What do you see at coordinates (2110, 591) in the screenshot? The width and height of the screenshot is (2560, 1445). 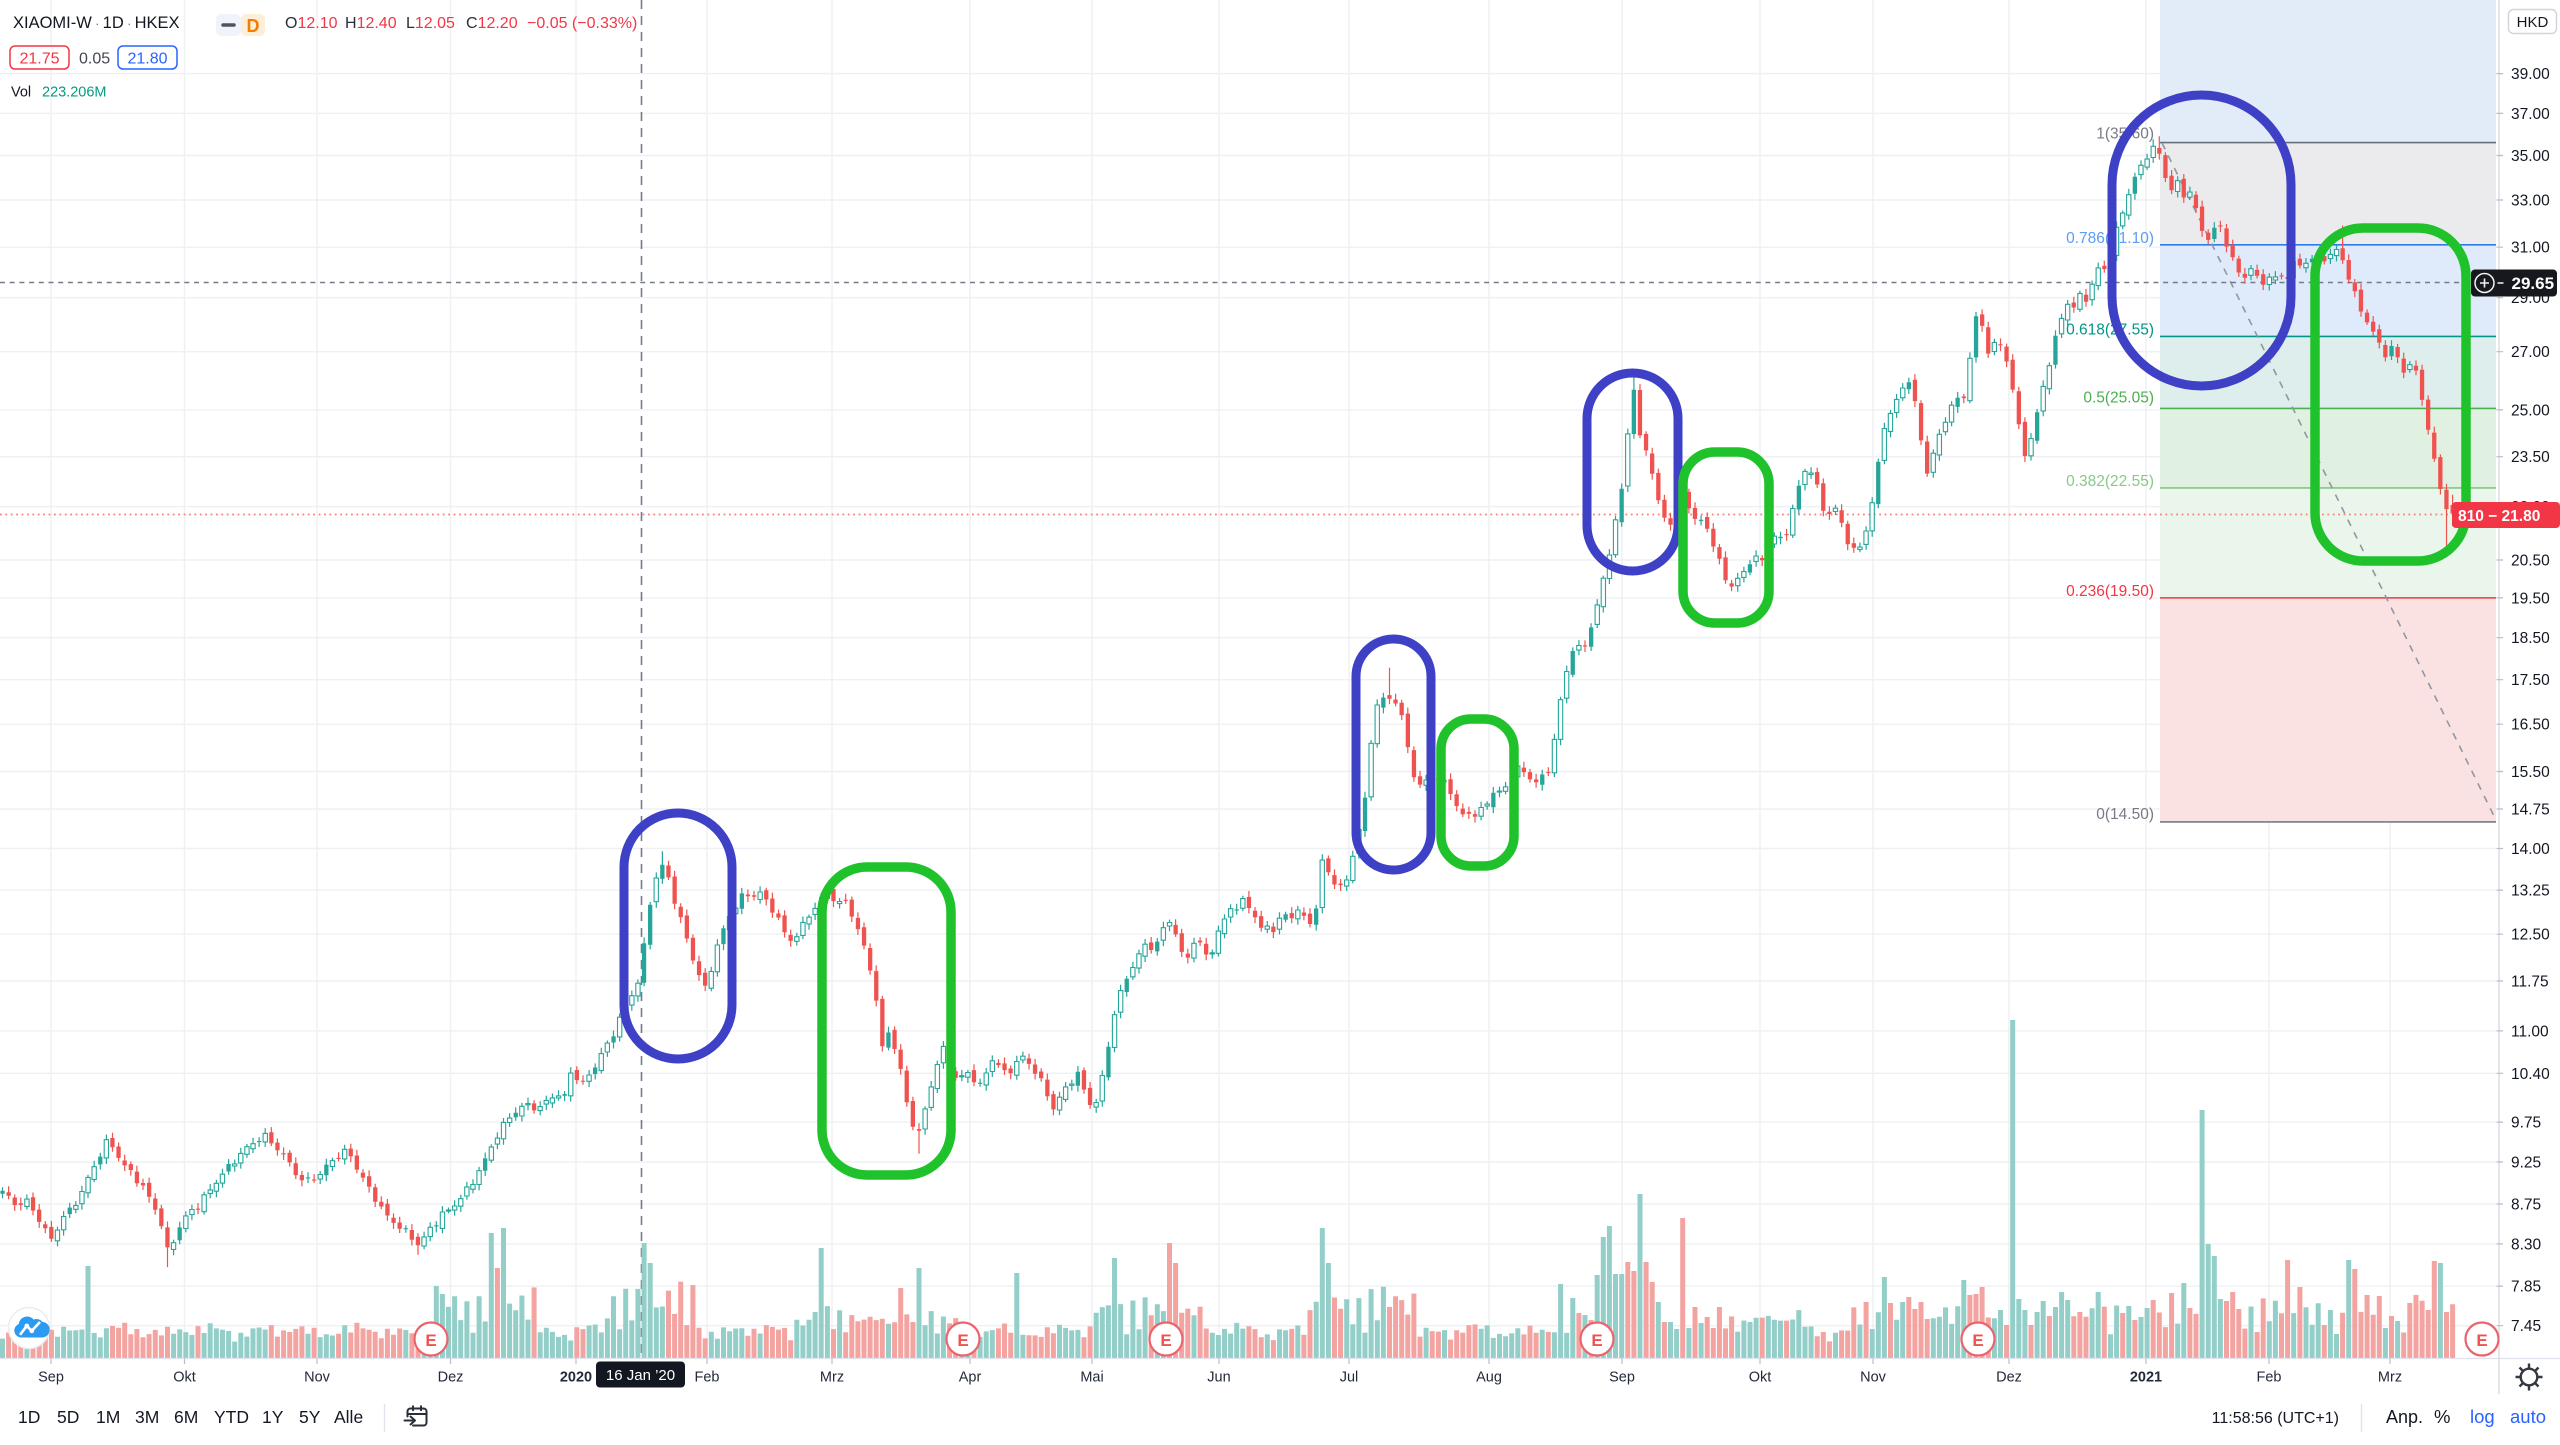 I see `svg-text: 0.236(19.50)` at bounding box center [2110, 591].